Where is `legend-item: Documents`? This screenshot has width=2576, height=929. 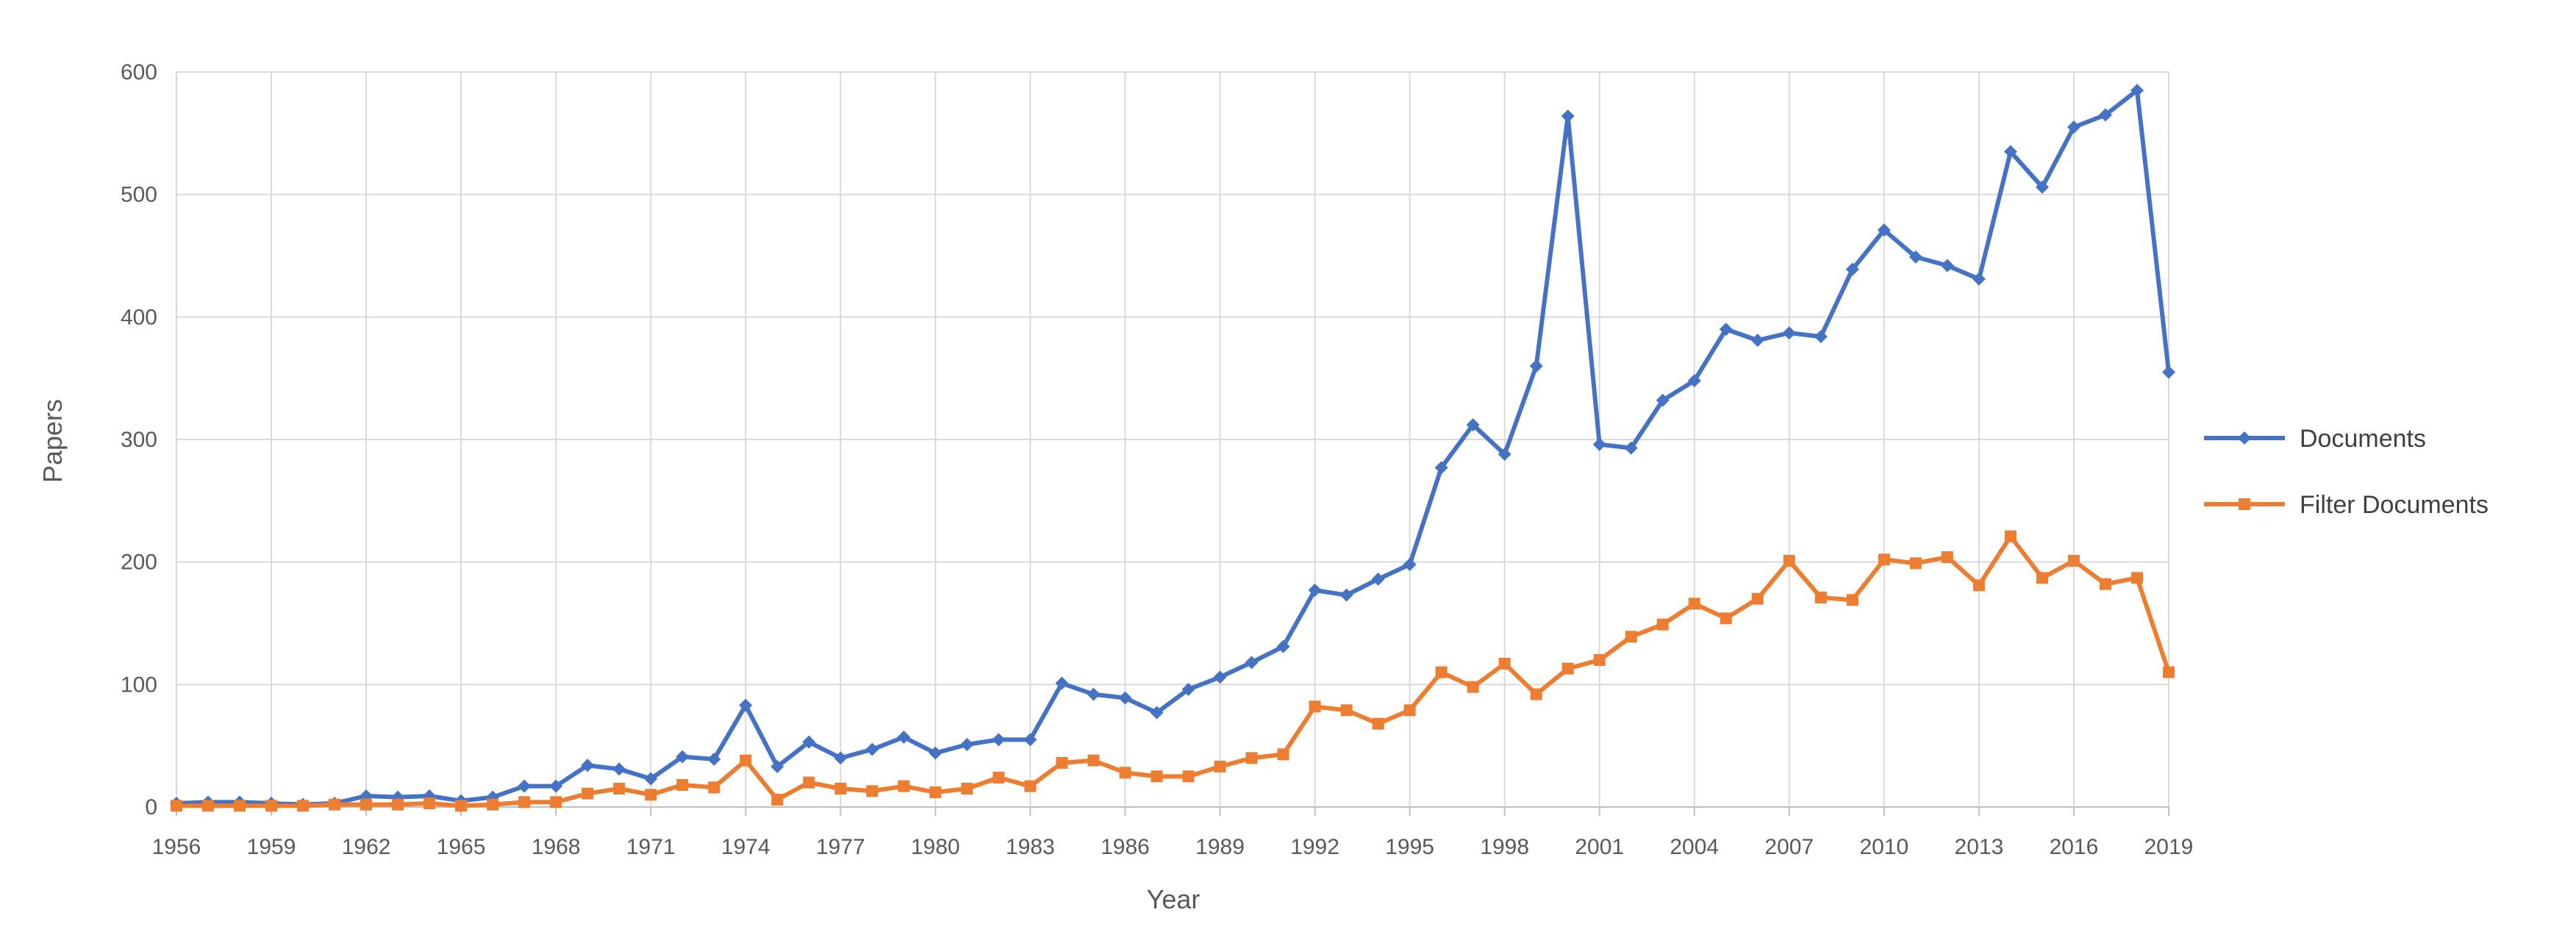 legend-item: Documents is located at coordinates (2315, 439).